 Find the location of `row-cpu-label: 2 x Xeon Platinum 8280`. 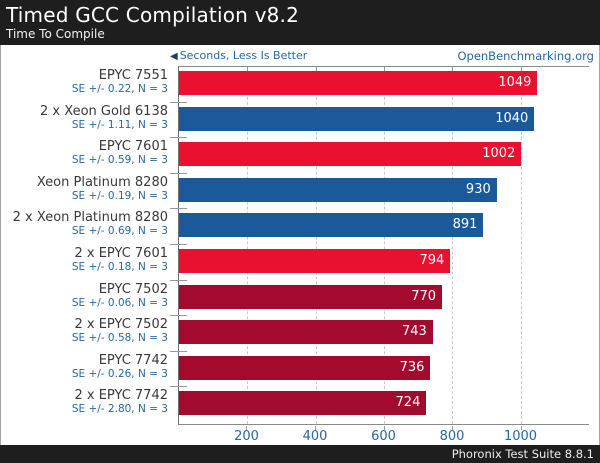

row-cpu-label: 2 x Xeon Platinum 8280 is located at coordinates (90, 218).